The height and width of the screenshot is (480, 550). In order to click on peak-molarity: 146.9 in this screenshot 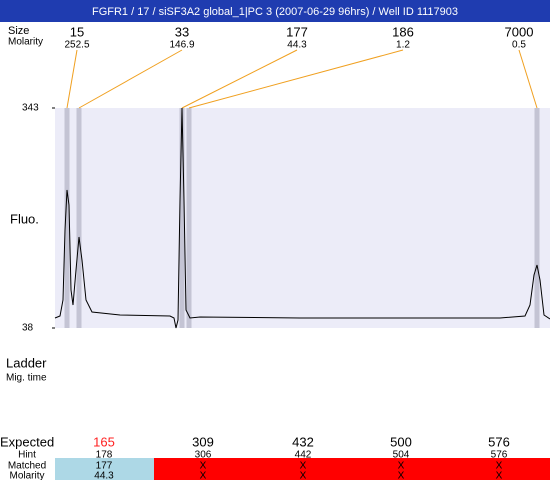, I will do `click(181, 45)`.